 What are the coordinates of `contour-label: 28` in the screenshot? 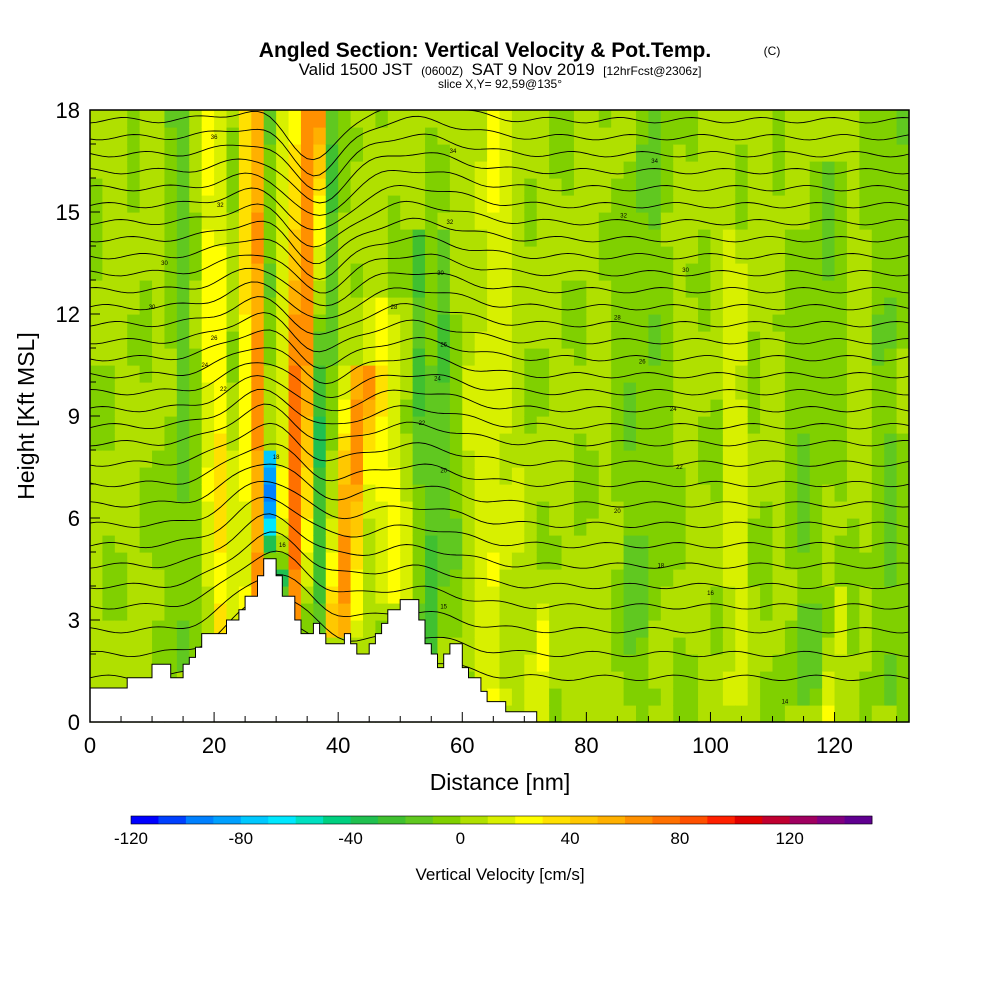 It's located at (617, 318).